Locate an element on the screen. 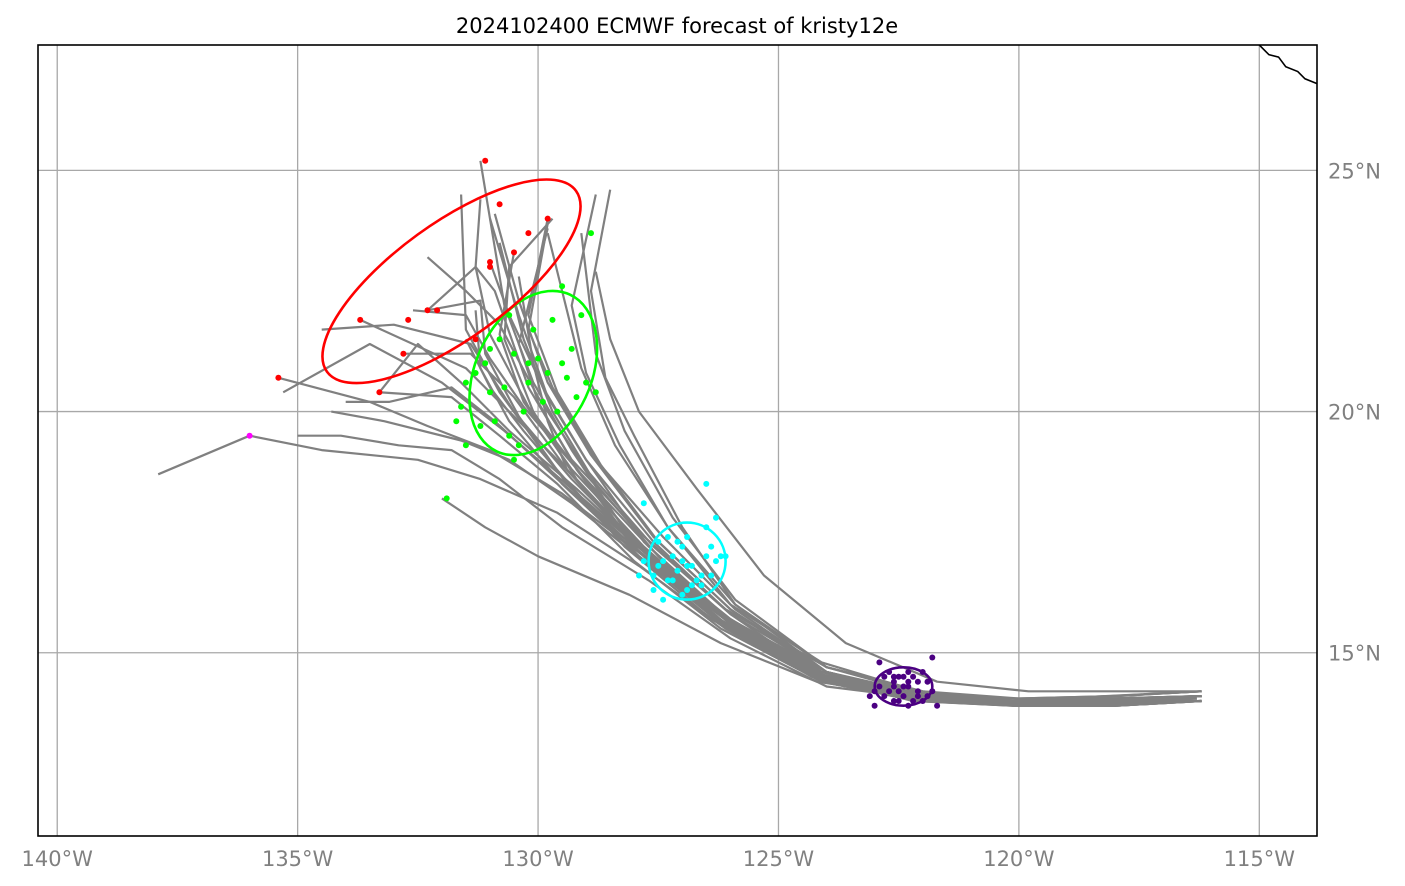 Image resolution: width=1405 pixels, height=886 pixels. lon-tick-label: 115°W is located at coordinates (1260, 859).